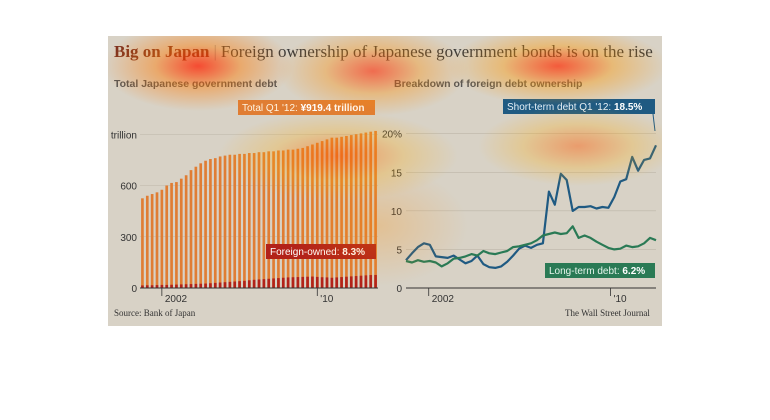 The height and width of the screenshot is (420, 770). What do you see at coordinates (128, 187) in the screenshot?
I see `left-y-tick-label: 600` at bounding box center [128, 187].